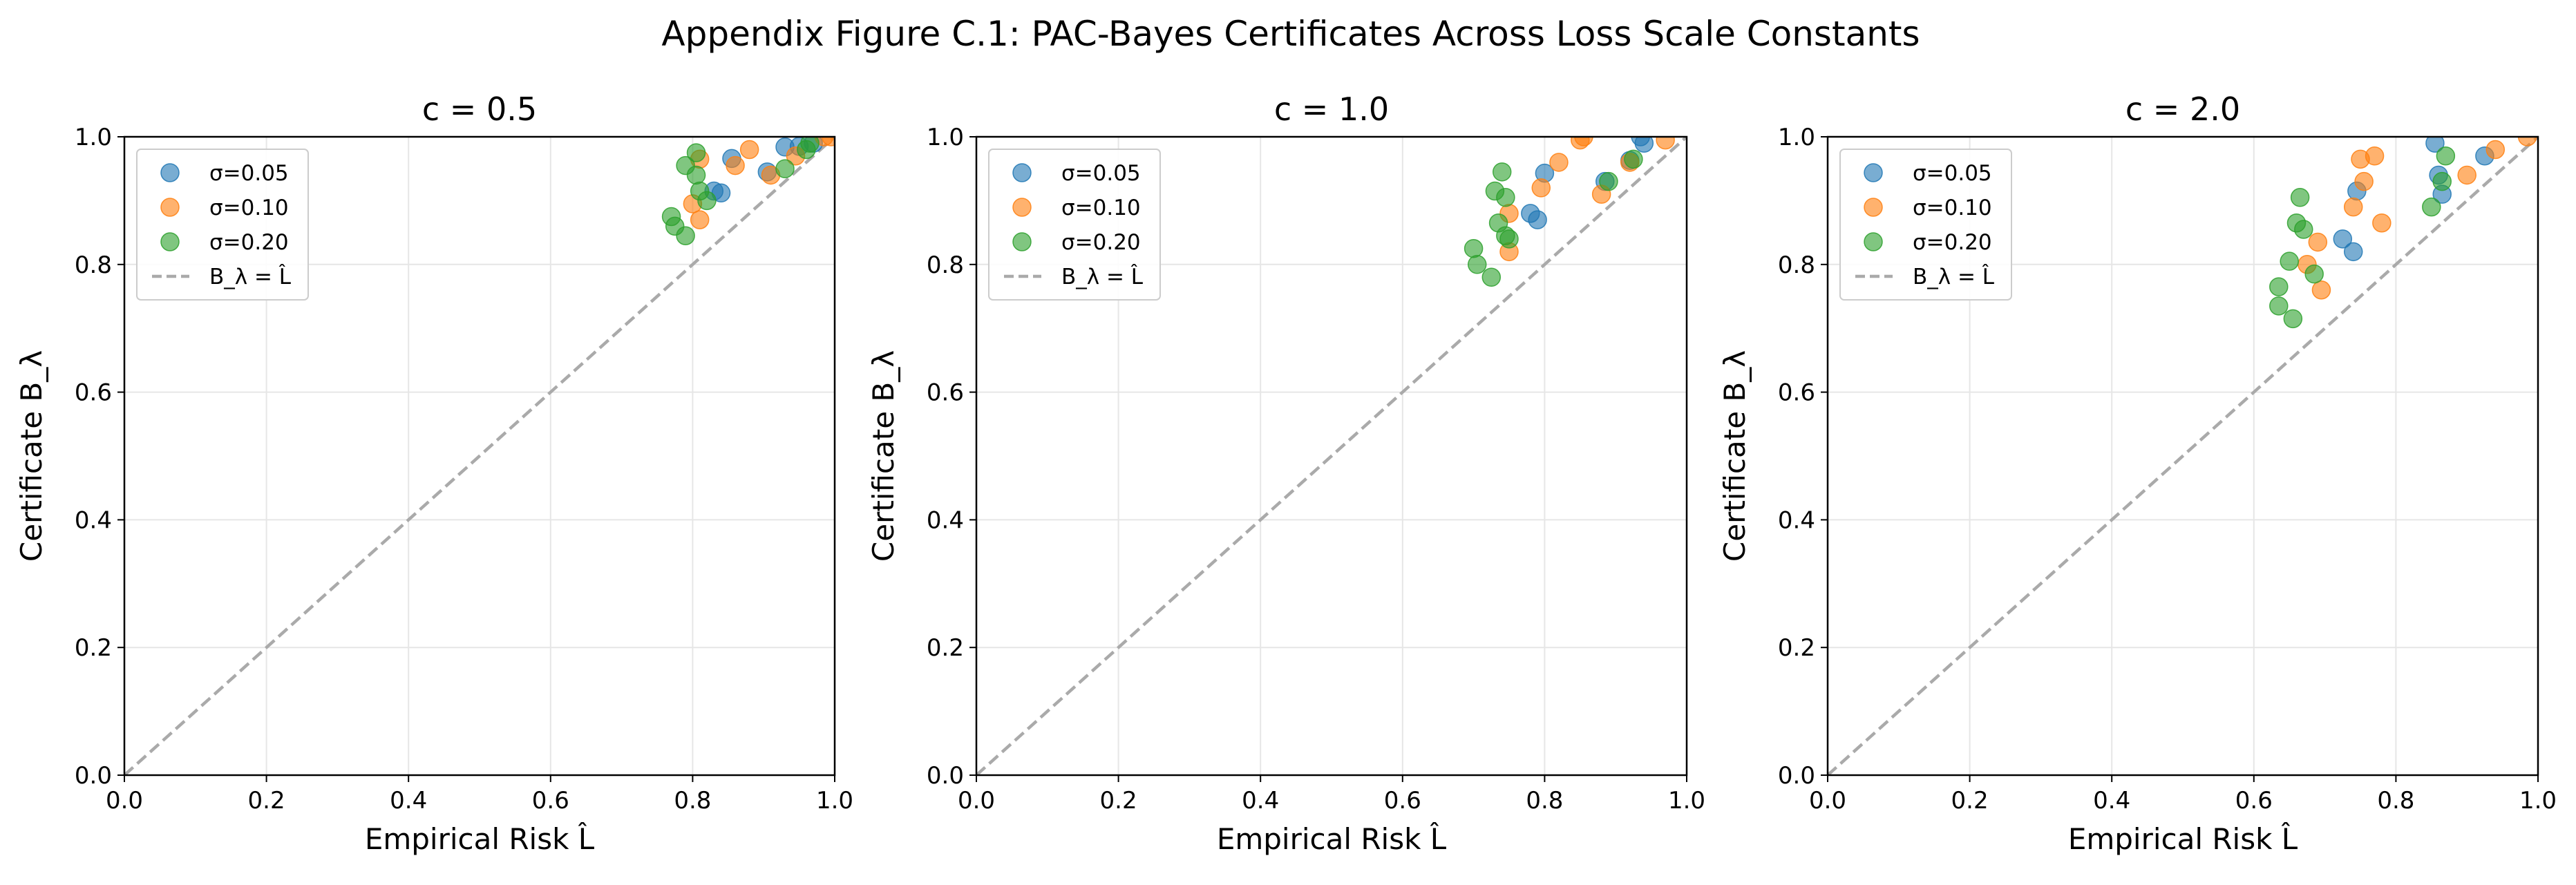 The image size is (2576, 885). What do you see at coordinates (1331, 109) in the screenshot?
I see `panel-title: c = 1.0` at bounding box center [1331, 109].